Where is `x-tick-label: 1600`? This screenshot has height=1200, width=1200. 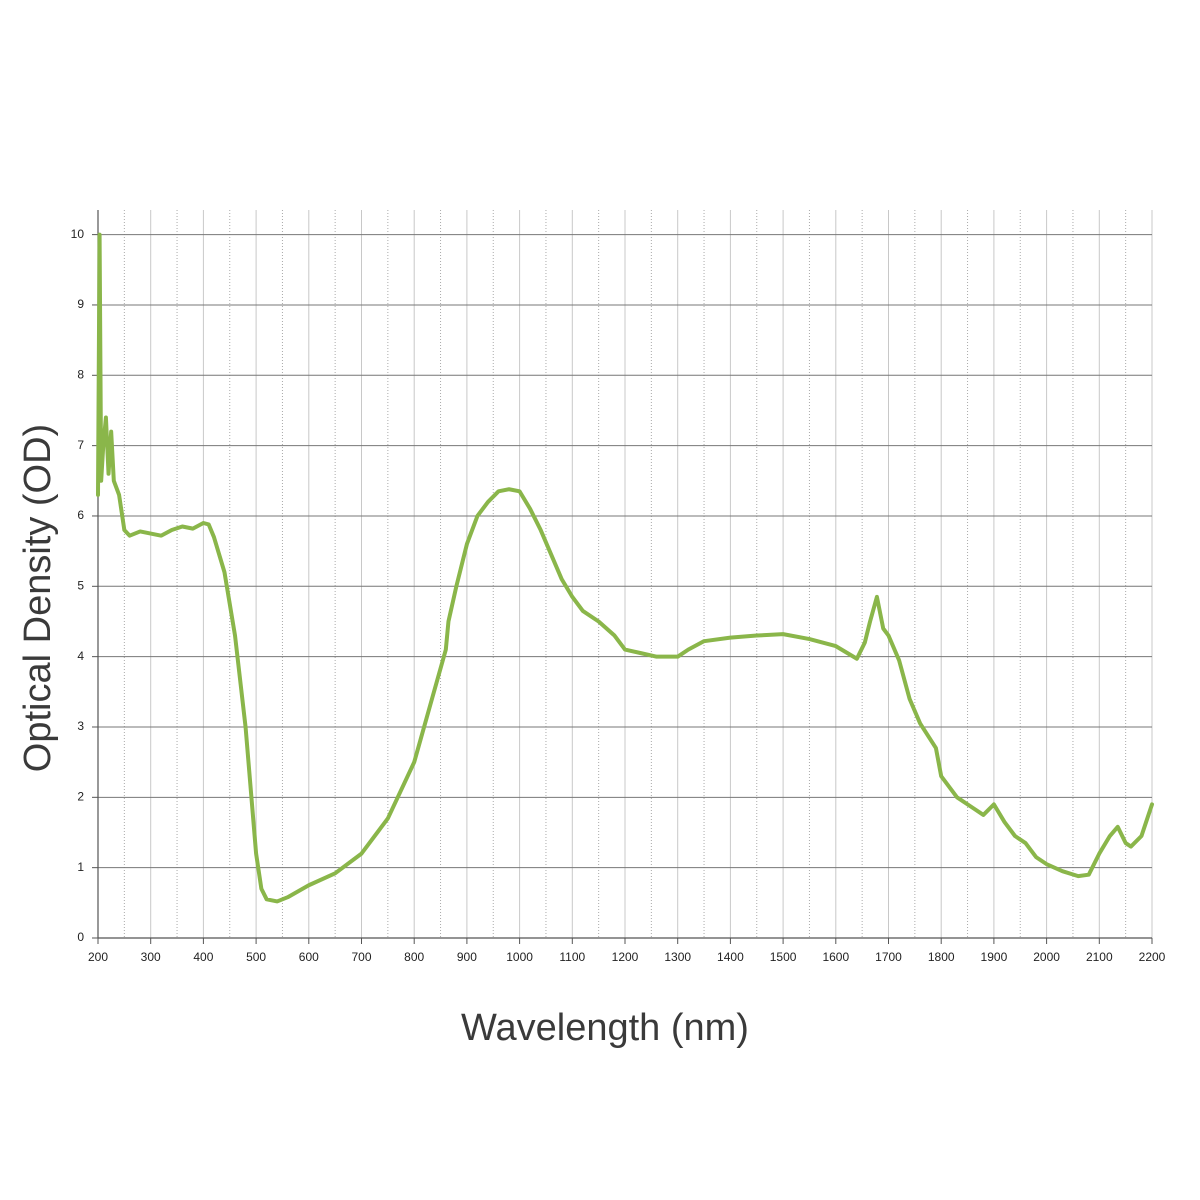 x-tick-label: 1600 is located at coordinates (835, 957).